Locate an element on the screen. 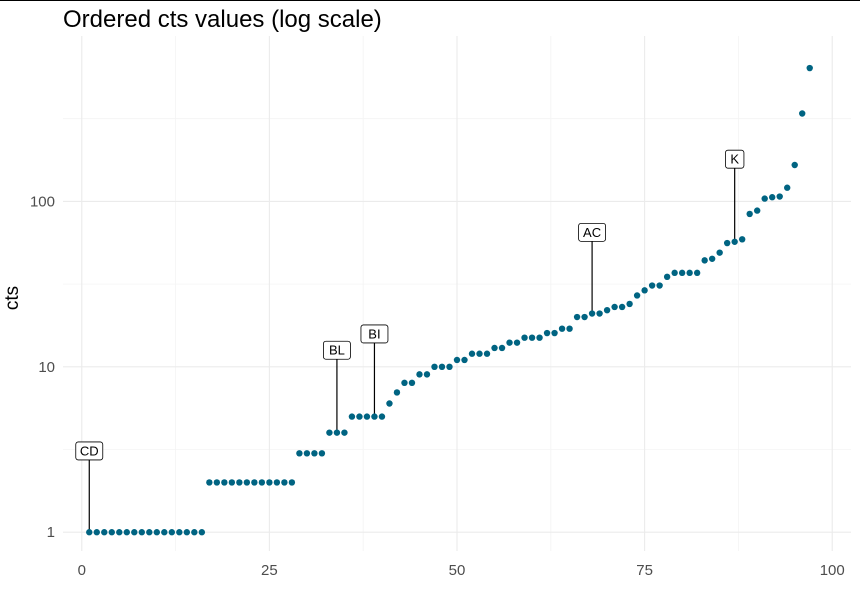 This screenshot has width=860, height=607. y-tick-label: 10 is located at coordinates (46, 367).